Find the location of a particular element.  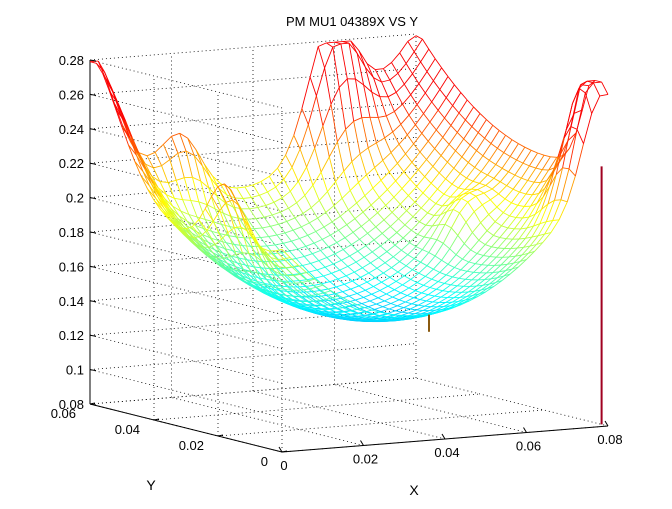

grid-line-z-left is located at coordinates (186, 394).